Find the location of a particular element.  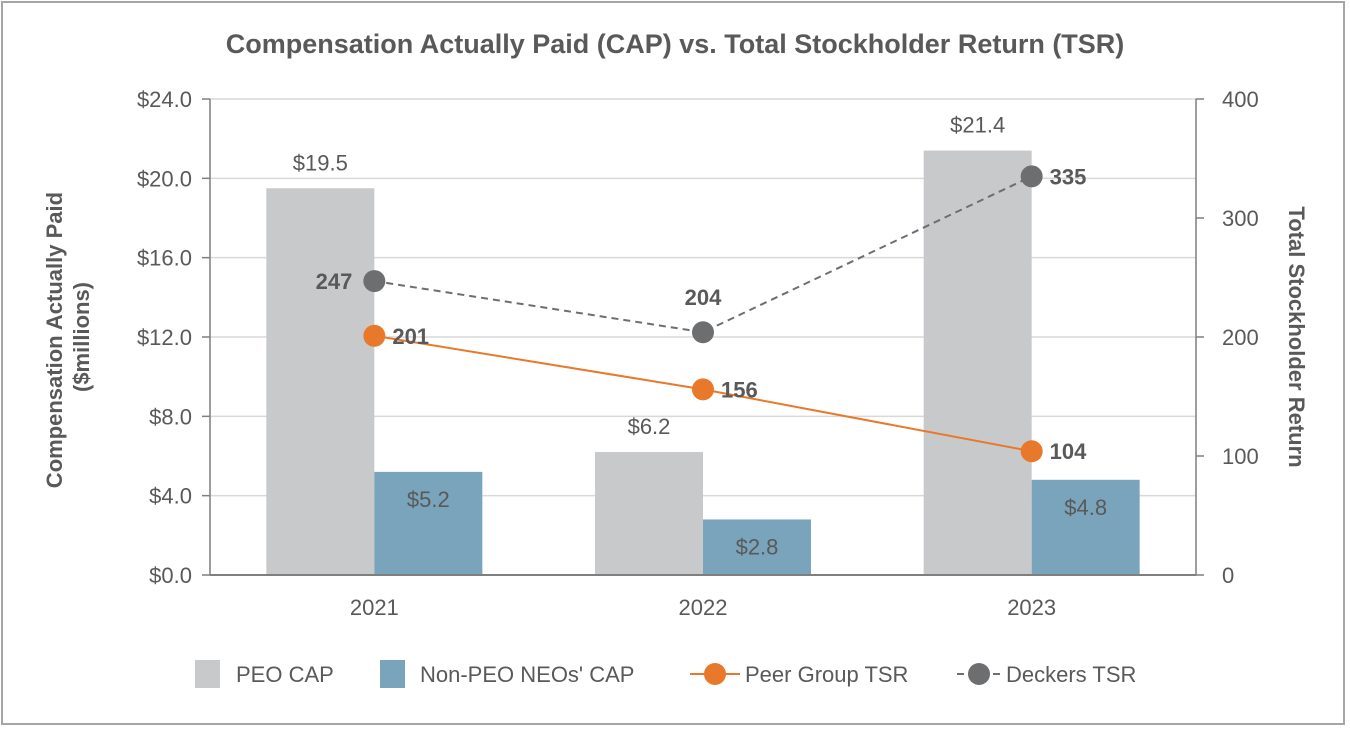

y-tick-label: $8.0 is located at coordinates (170, 416).